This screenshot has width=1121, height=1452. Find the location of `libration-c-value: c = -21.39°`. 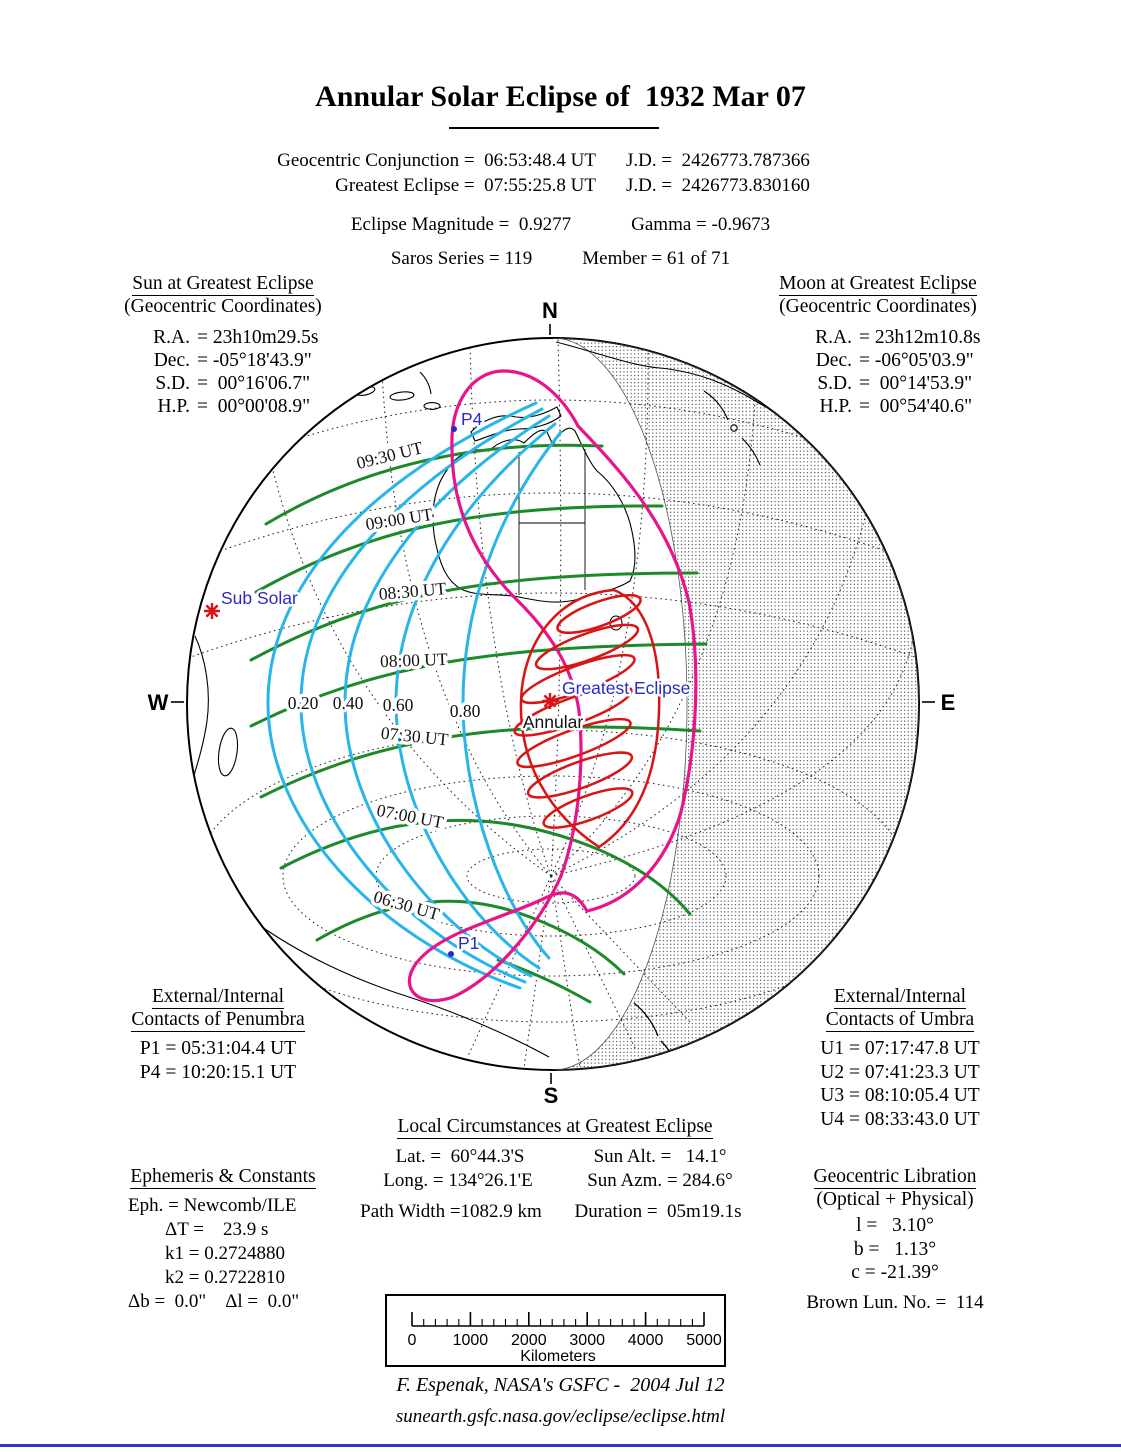

libration-c-value: c = -21.39° is located at coordinates (895, 1272).